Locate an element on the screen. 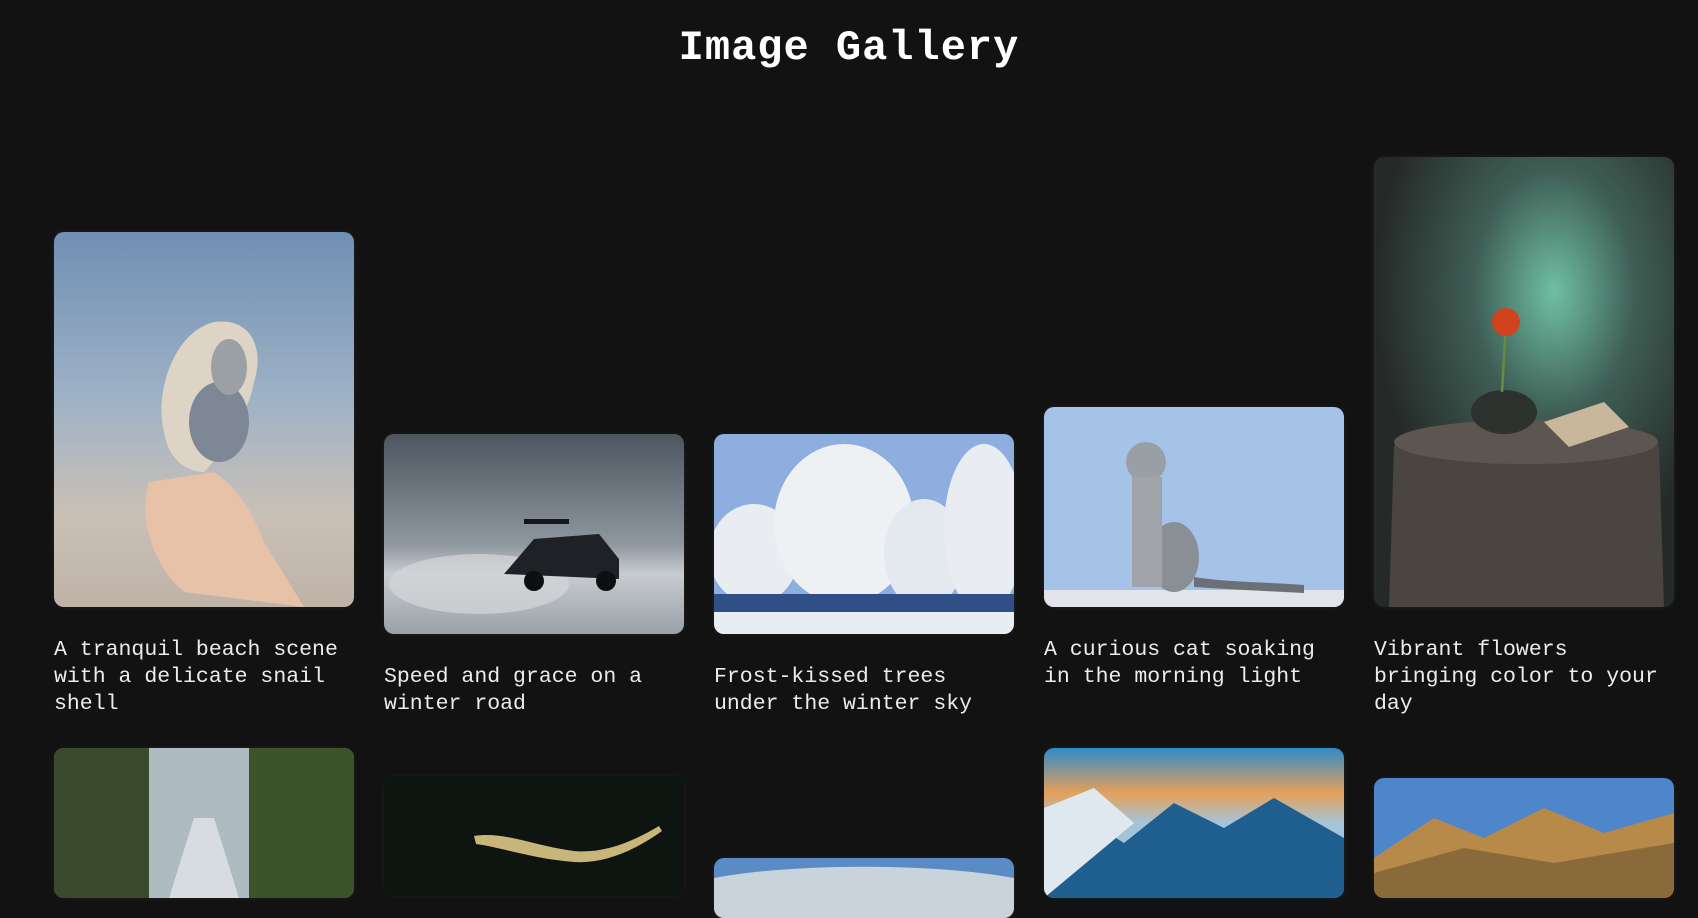 This screenshot has width=1698, height=918. landscape-photo is located at coordinates (864, 888).